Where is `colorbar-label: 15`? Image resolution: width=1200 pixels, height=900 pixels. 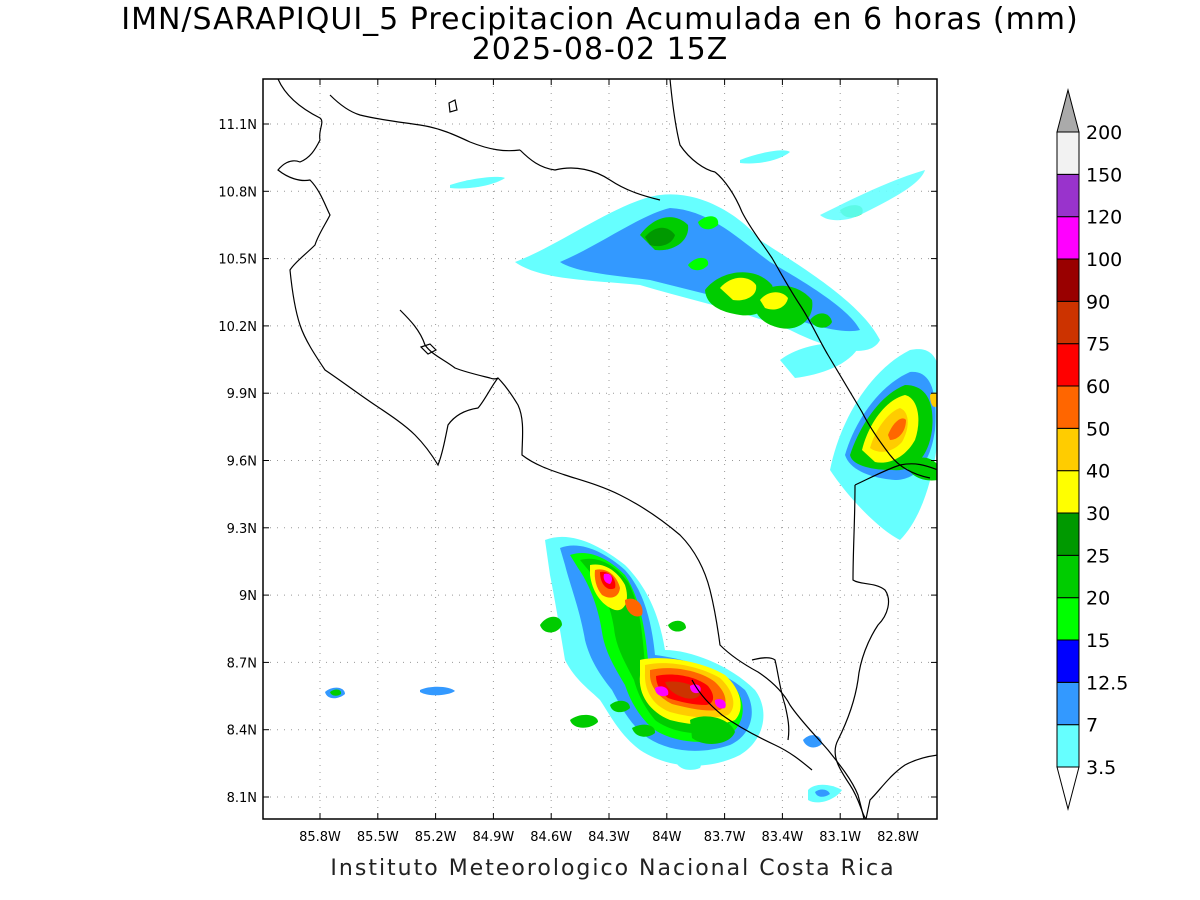
colorbar-label: 15 is located at coordinates (1098, 641).